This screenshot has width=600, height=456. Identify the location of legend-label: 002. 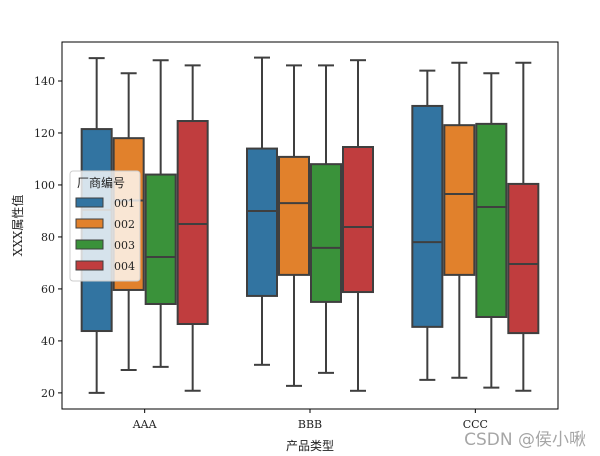
(124, 224).